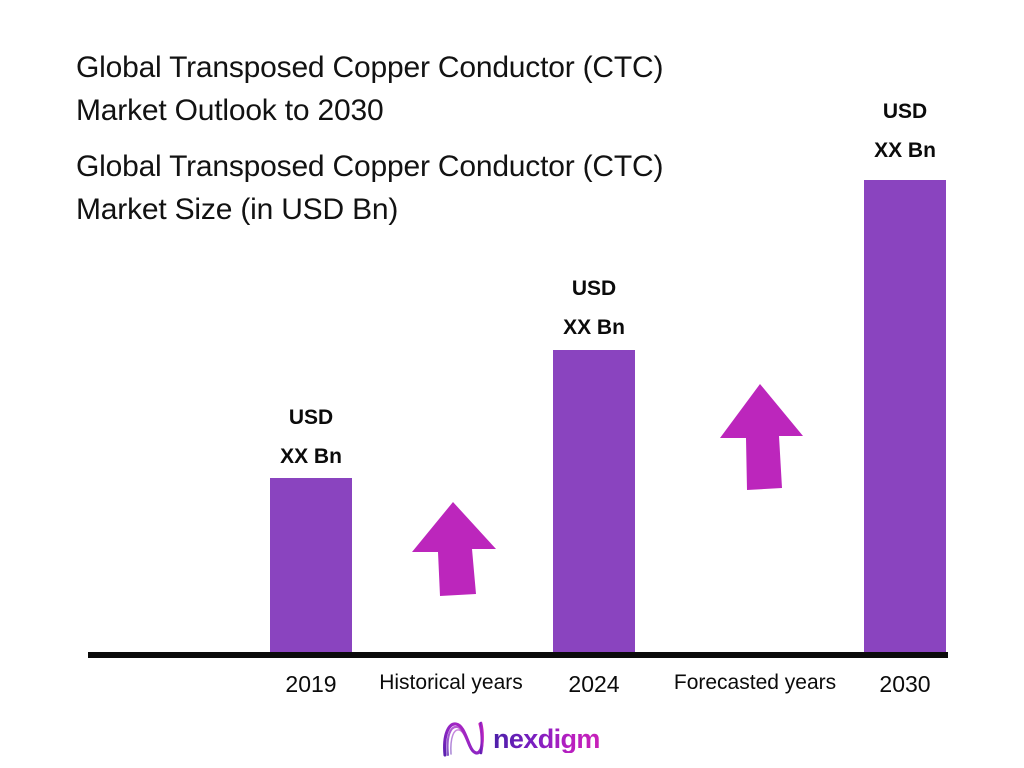  What do you see at coordinates (905, 131) in the screenshot?
I see `bar-value-label-2030: USD XX Bn` at bounding box center [905, 131].